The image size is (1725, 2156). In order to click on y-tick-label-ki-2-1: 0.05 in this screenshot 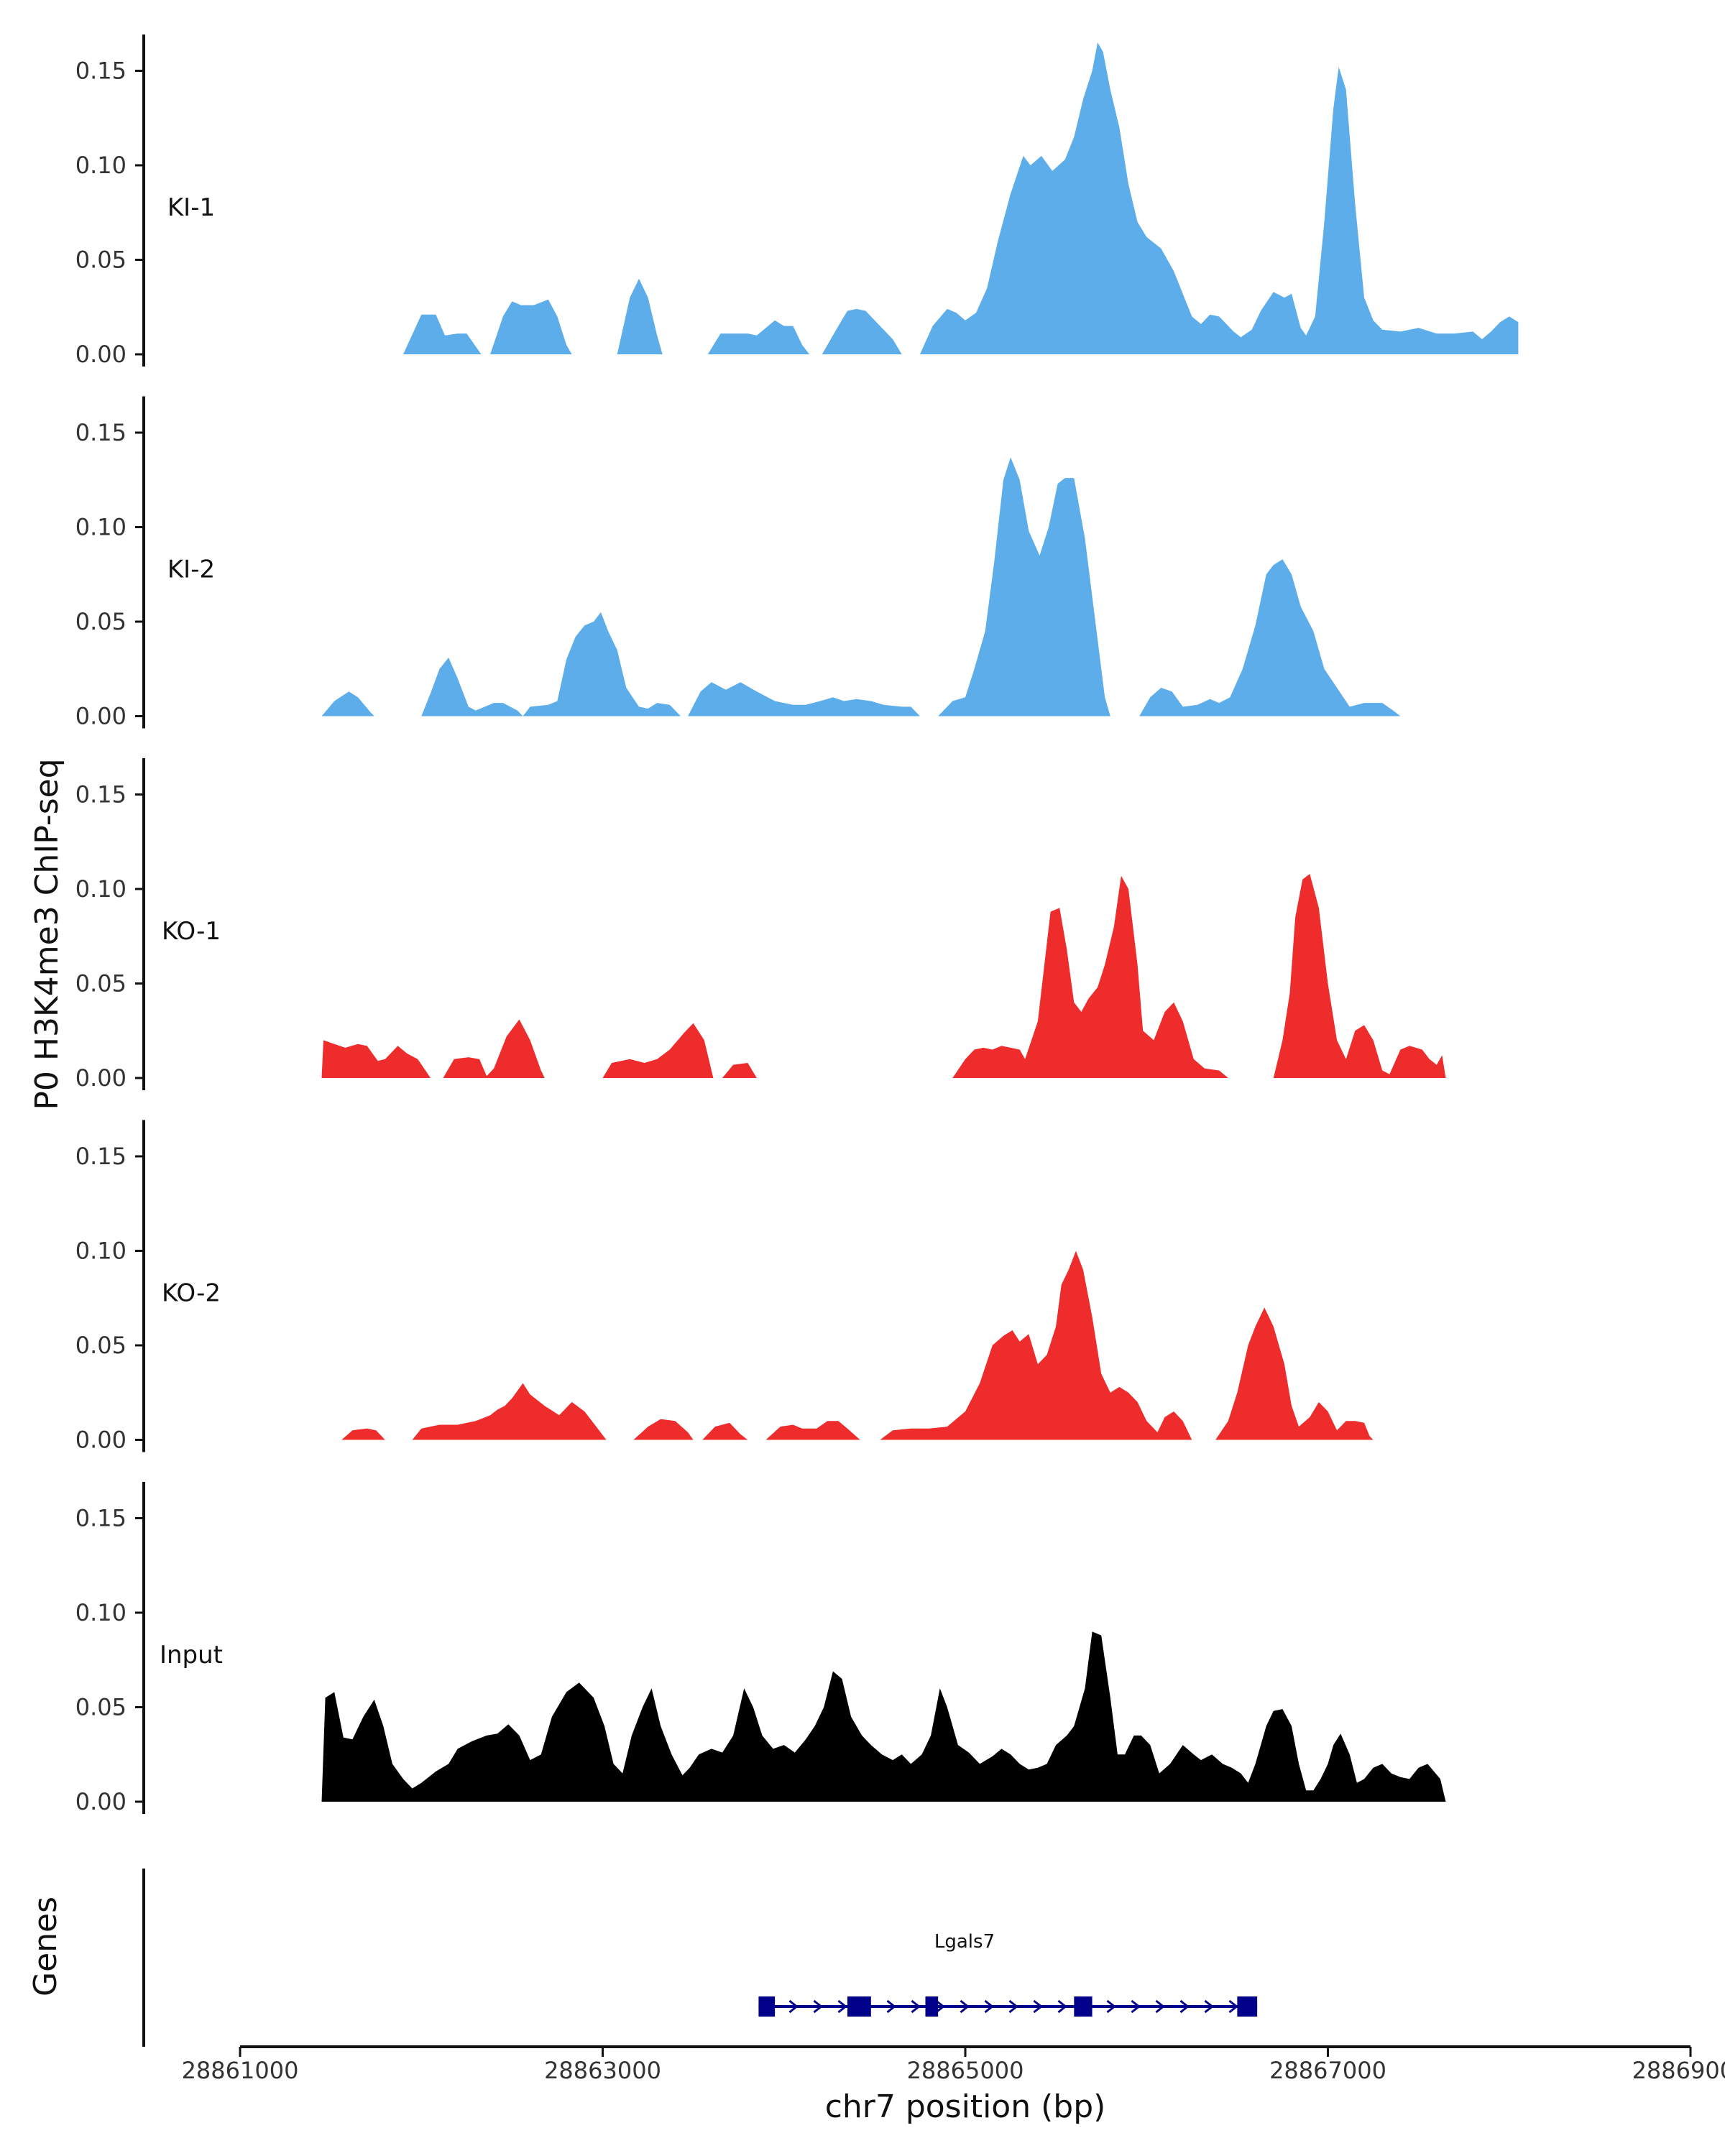, I will do `click(100, 621)`.